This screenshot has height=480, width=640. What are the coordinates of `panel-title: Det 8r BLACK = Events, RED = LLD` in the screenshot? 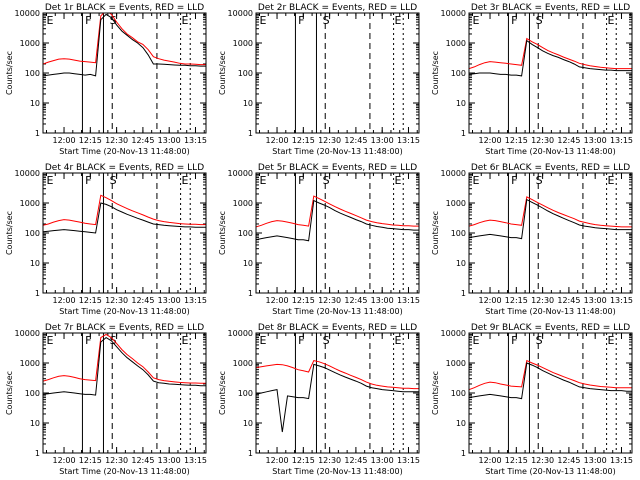 It's located at (337, 328).